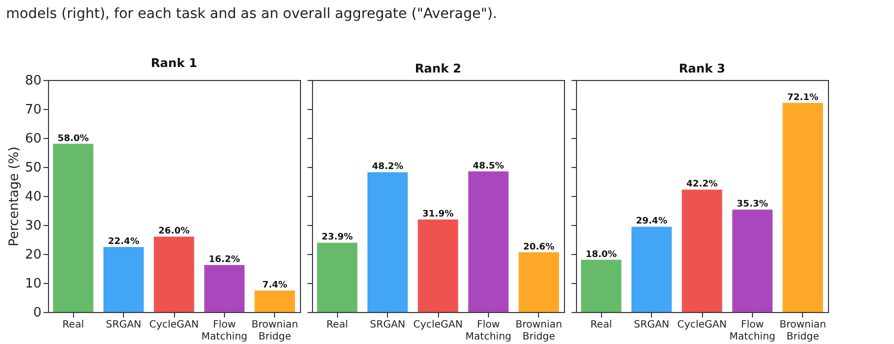 This screenshot has width=894, height=344. I want to click on chart-title: Rank 3, so click(702, 69).